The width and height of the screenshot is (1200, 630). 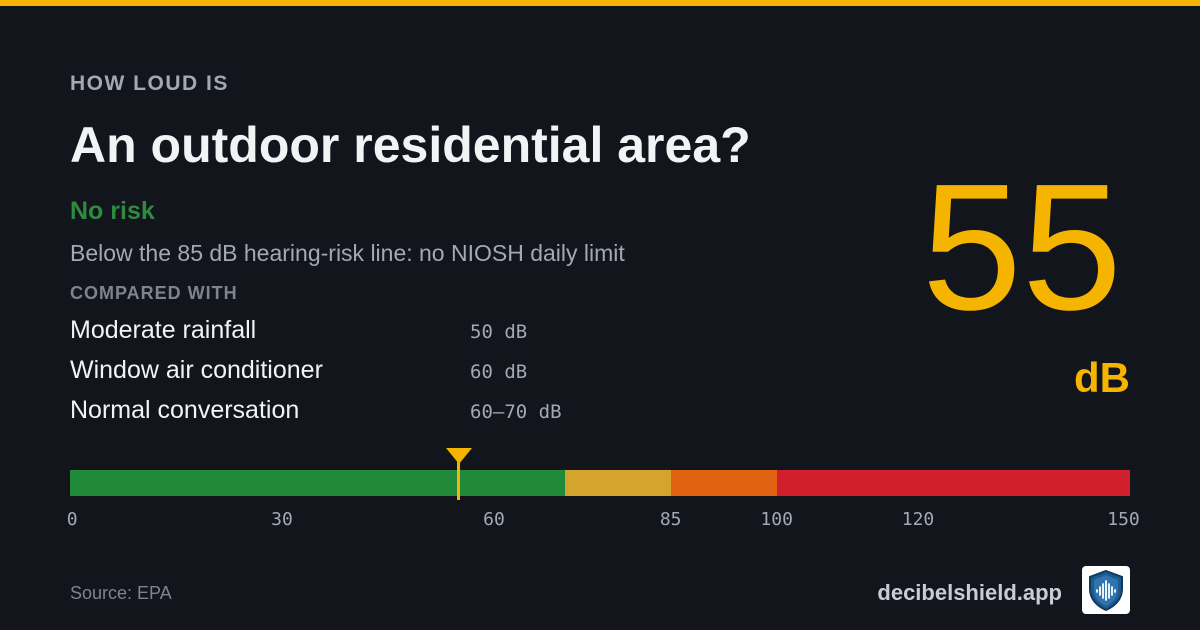 I want to click on kicker: HOW LOUD IS, so click(x=149, y=83).